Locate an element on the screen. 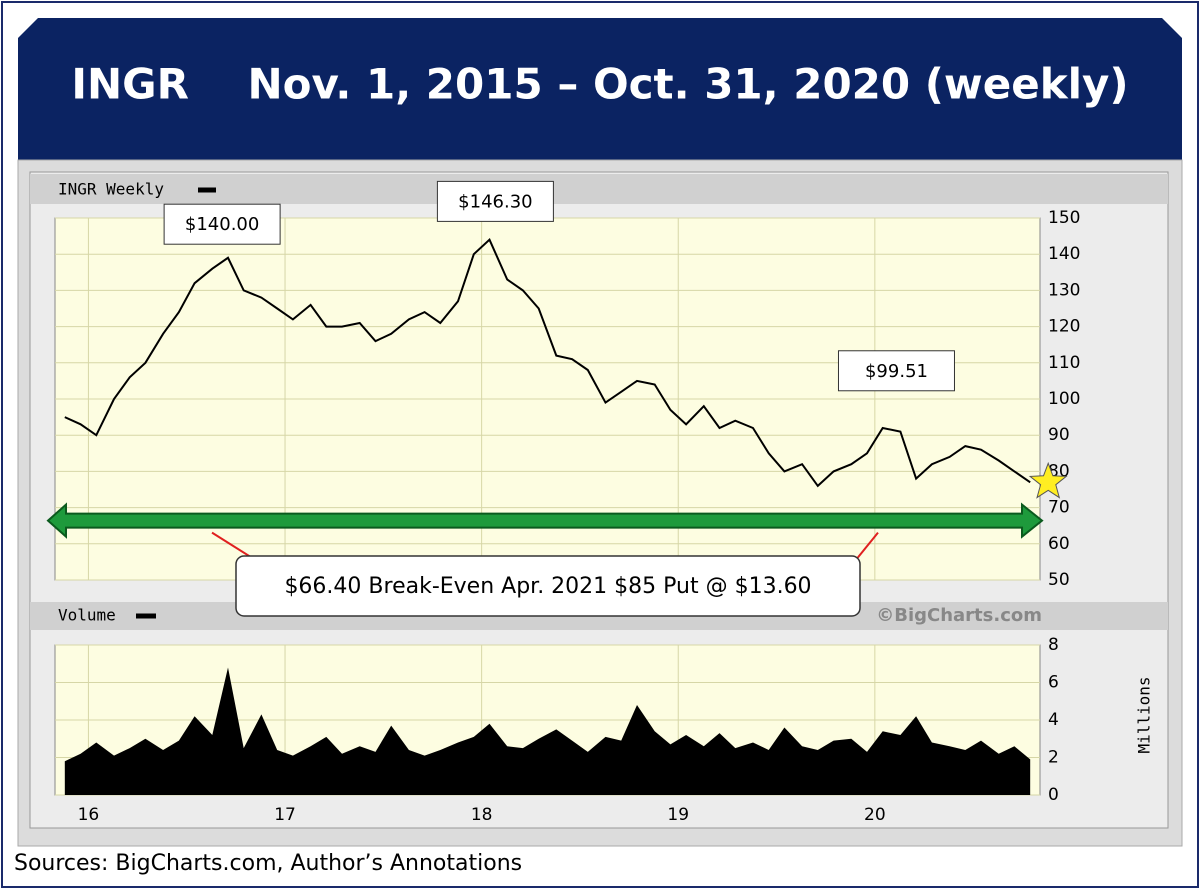  watermark: ©BigCharts.com is located at coordinates (959, 615).